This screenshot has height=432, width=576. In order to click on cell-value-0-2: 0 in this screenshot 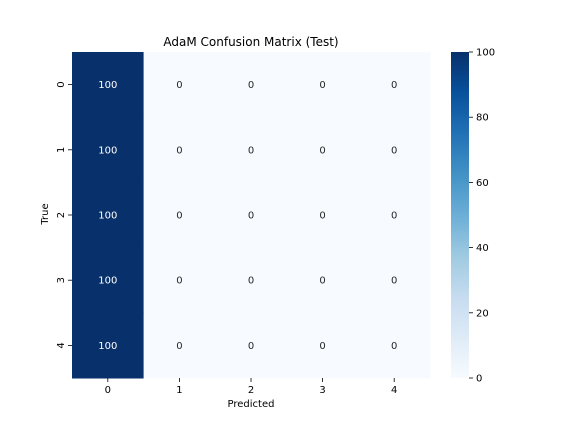, I will do `click(251, 85)`.